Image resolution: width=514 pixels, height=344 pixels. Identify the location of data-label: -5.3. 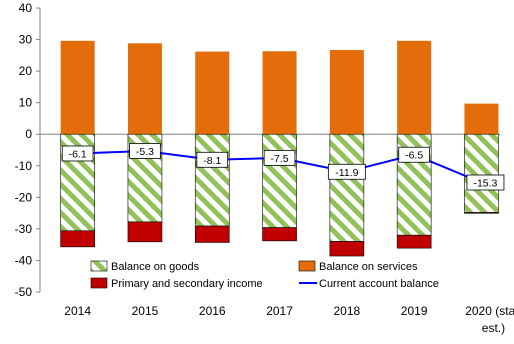
(145, 152).